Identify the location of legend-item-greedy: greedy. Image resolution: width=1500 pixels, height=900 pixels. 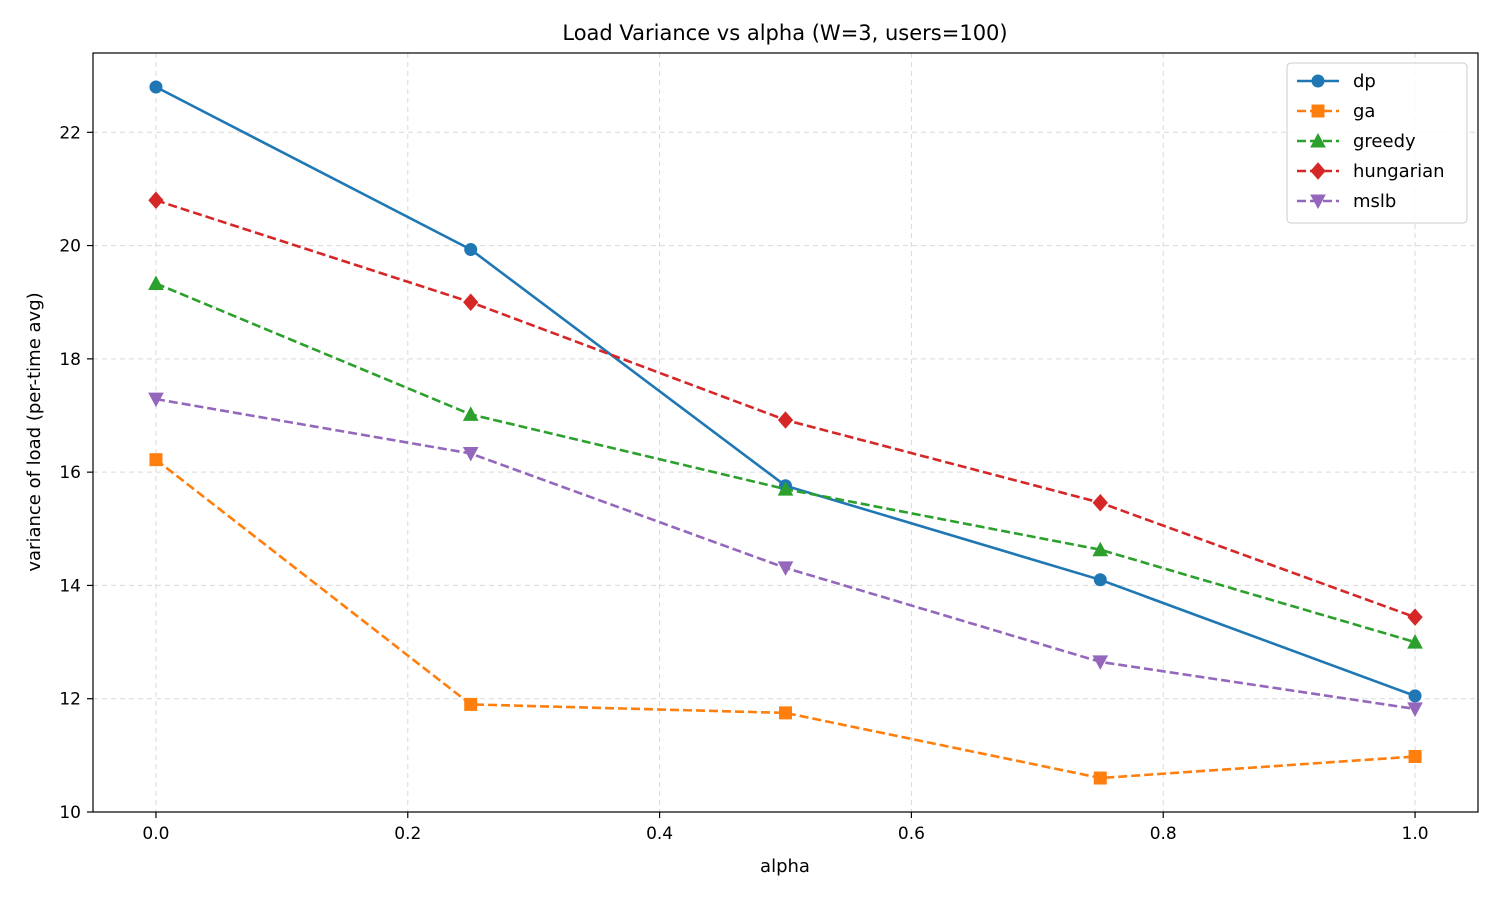
(1356, 141).